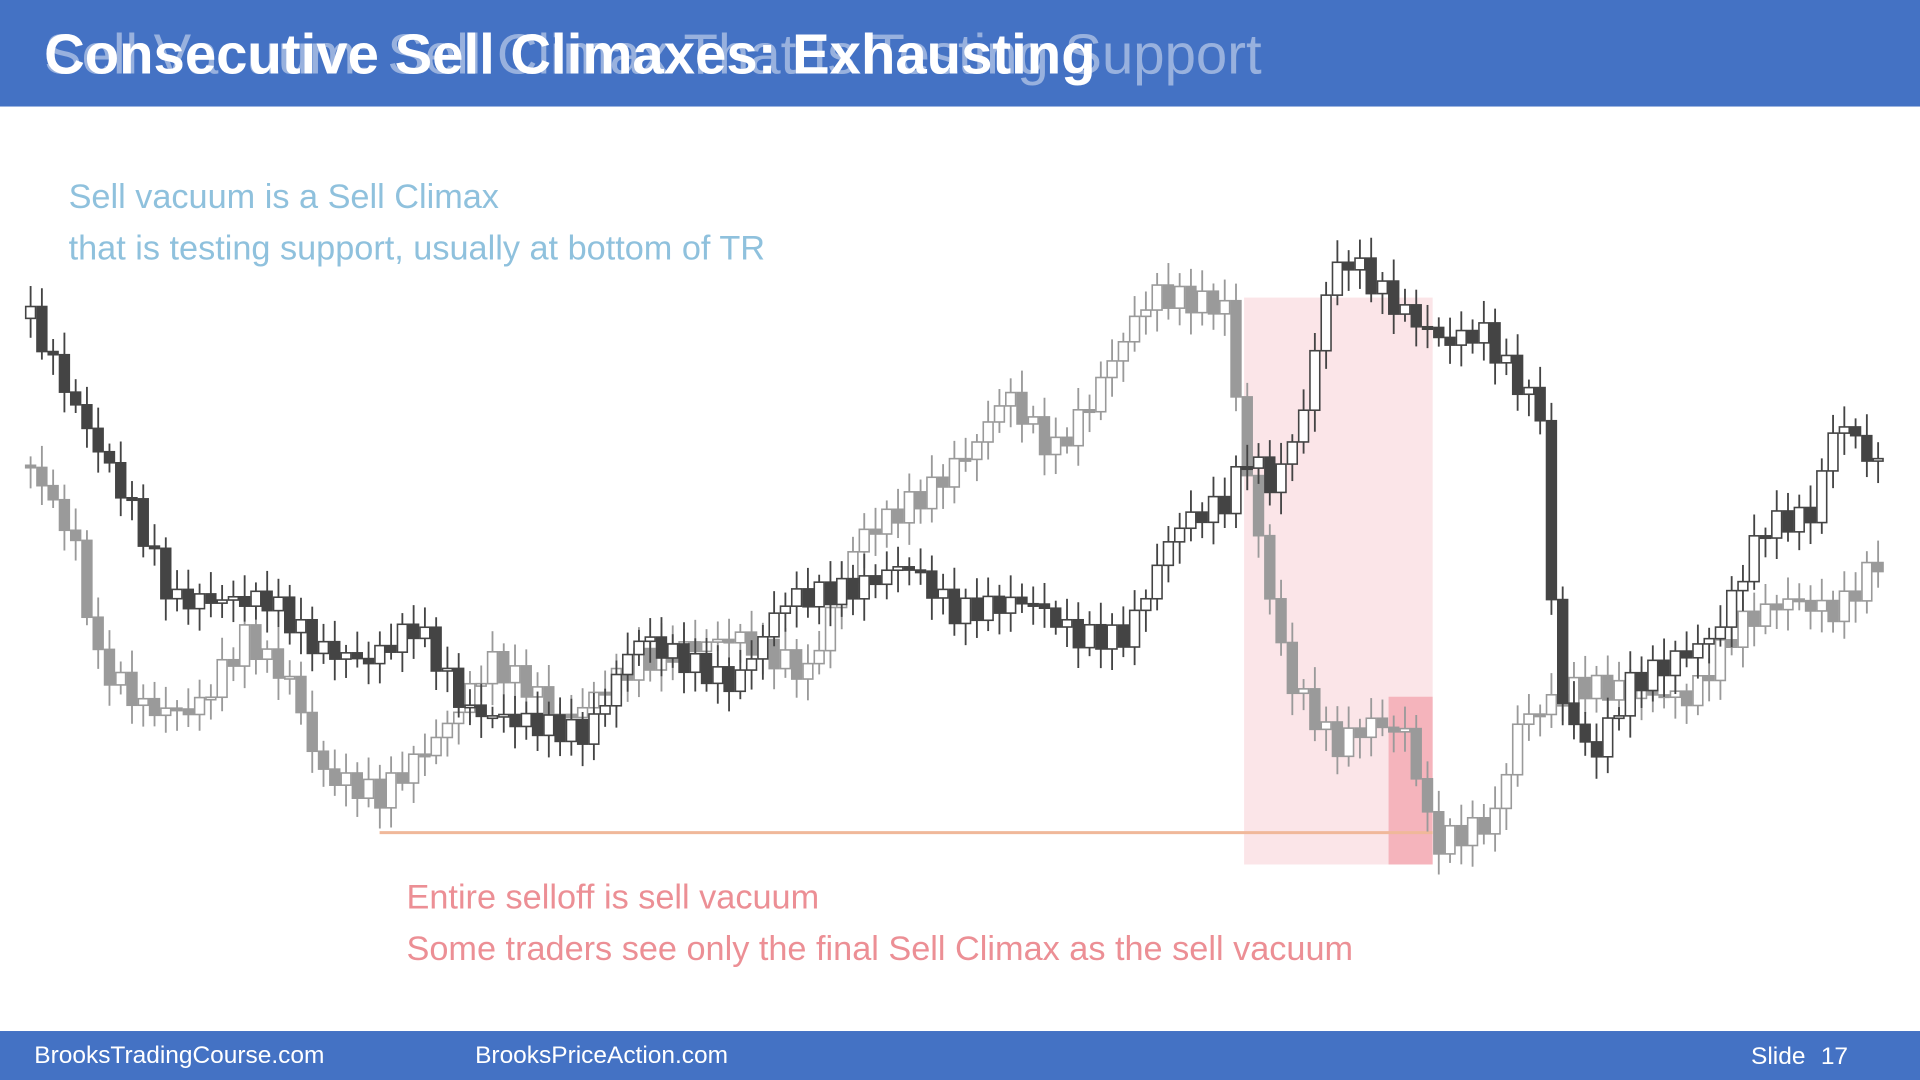 This screenshot has height=1080, width=1920. Describe the element at coordinates (613, 898) in the screenshot. I see `note-line: Entire selloff is sell vacuum` at that location.